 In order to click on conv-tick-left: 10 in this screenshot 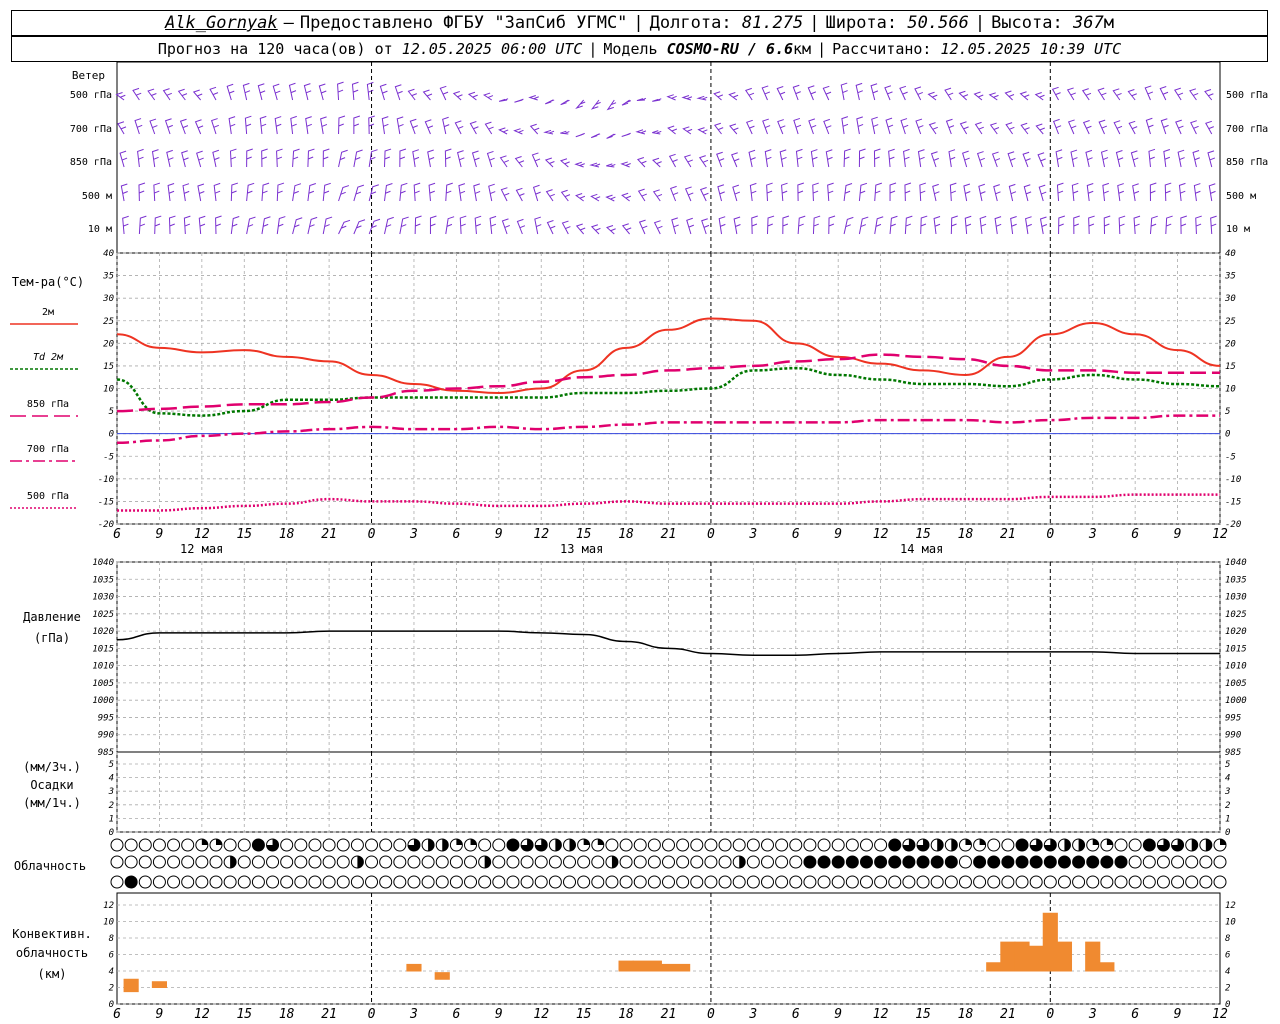, I will do `click(108, 923)`.